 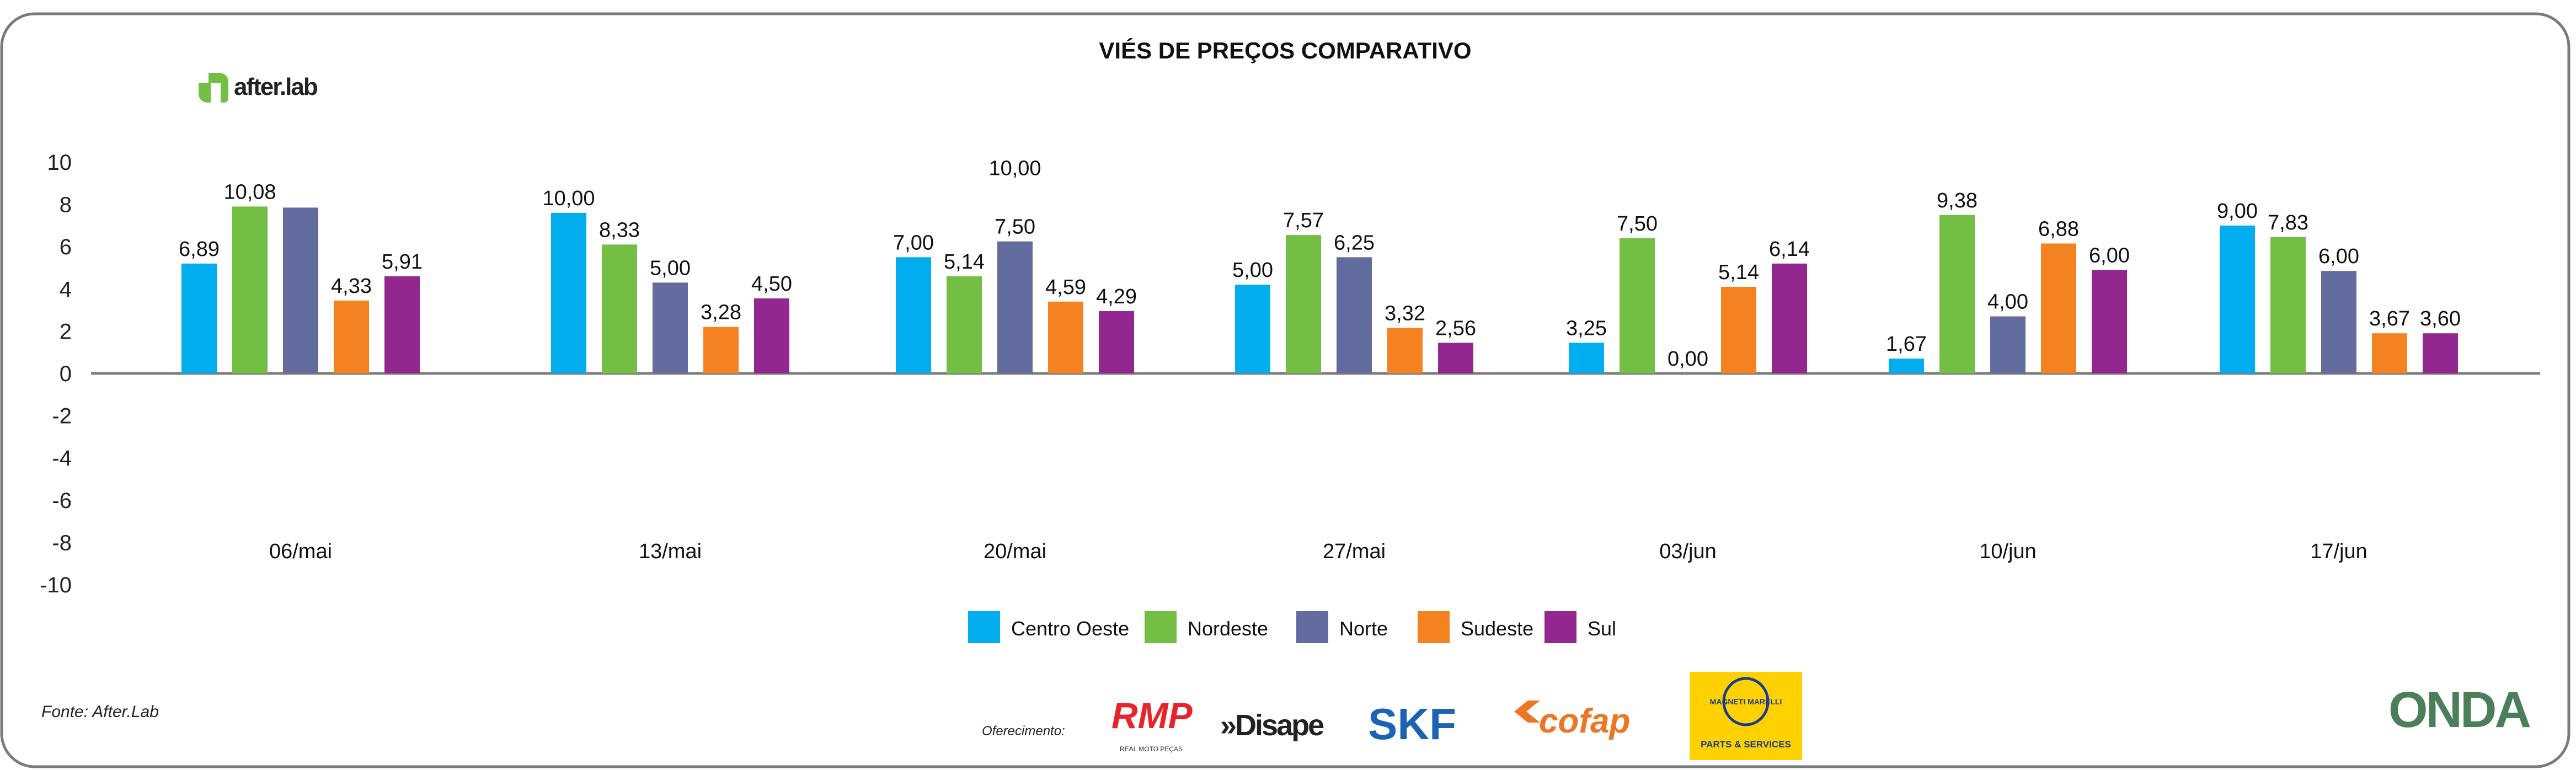 I want to click on cofap-logo: cofap, so click(x=1572, y=720).